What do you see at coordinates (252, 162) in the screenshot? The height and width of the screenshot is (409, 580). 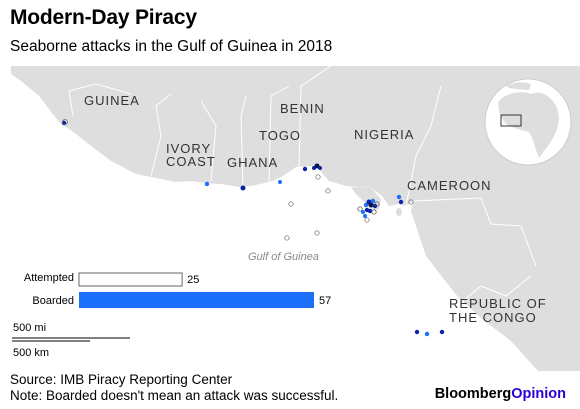 I see `label-ghana: GHANA` at bounding box center [252, 162].